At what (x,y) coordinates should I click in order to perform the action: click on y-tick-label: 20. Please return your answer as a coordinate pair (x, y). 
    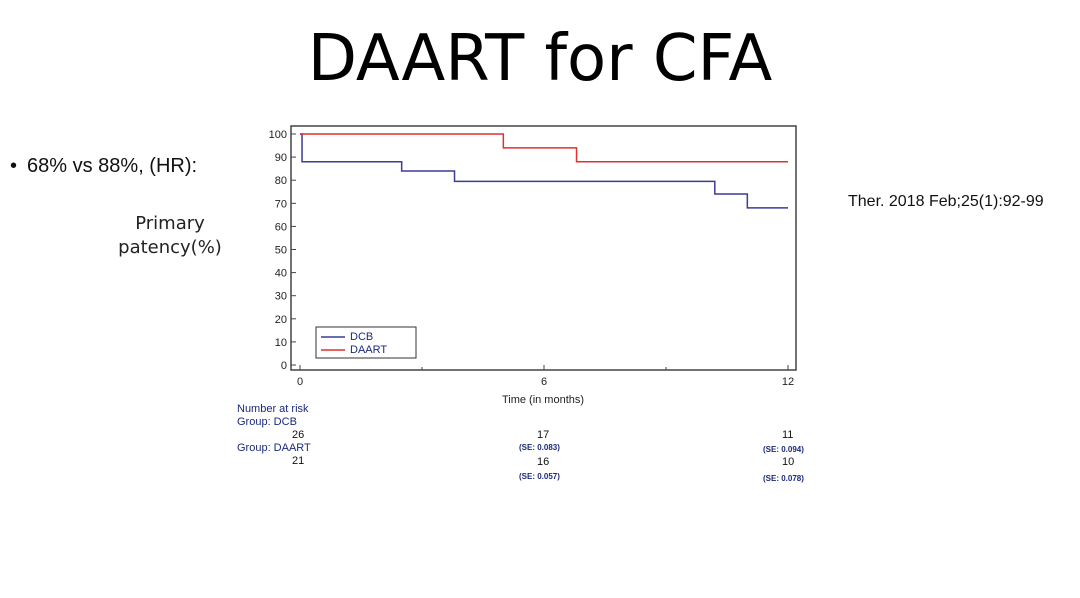
    Looking at the image, I should click on (281, 320).